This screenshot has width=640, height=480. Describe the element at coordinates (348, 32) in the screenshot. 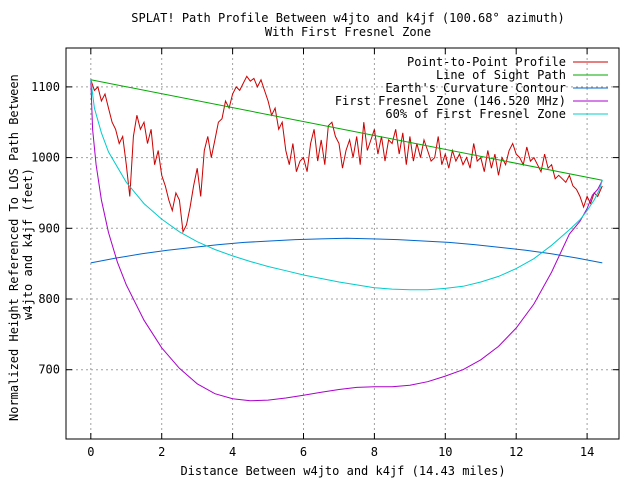

I see `chart-subtitle: With First Fresnel Zone` at that location.